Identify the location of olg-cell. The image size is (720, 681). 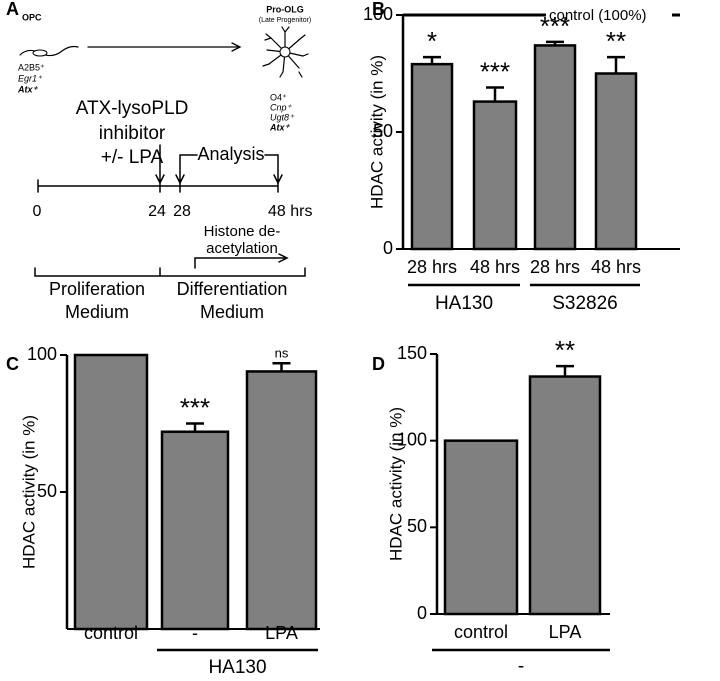
(285, 52).